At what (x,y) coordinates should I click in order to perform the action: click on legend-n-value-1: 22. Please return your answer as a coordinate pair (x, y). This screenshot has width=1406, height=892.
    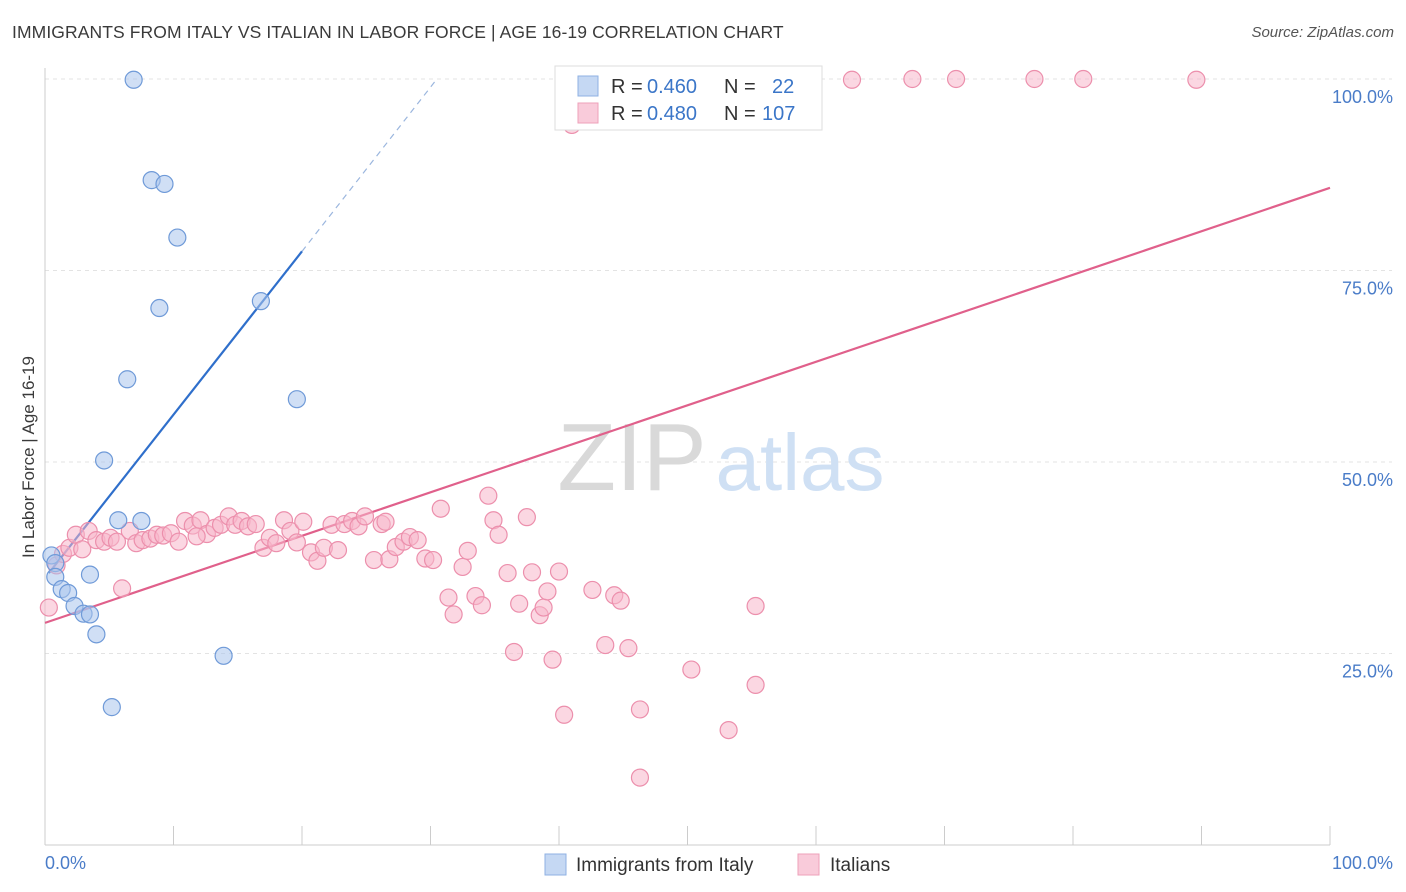
    Looking at the image, I should click on (783, 87).